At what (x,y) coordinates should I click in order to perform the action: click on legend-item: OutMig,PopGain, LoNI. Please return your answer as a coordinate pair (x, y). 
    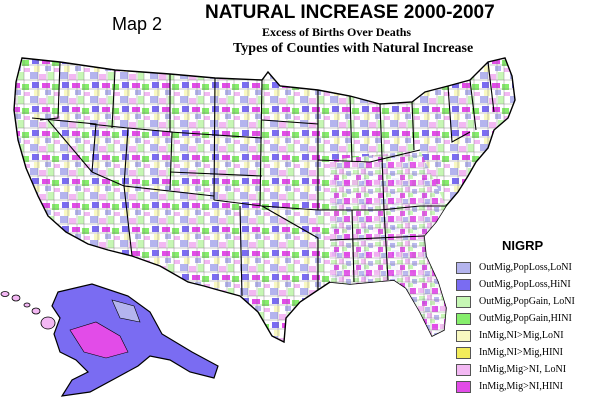
    Looking at the image, I should click on (525, 301).